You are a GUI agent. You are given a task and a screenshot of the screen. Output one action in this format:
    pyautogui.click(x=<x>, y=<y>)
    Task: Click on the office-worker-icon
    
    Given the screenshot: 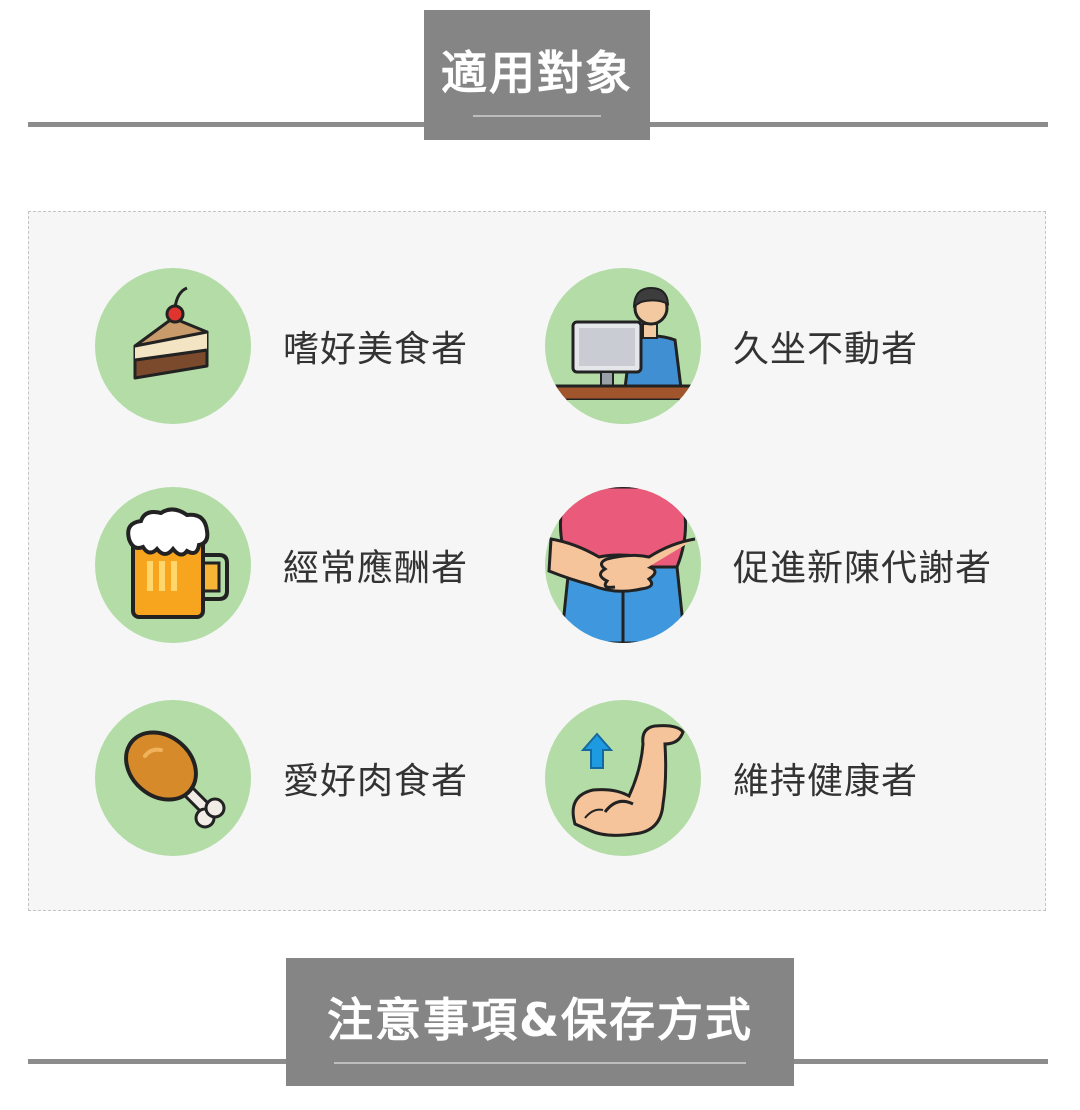 What is the action you would take?
    pyautogui.click(x=623, y=346)
    